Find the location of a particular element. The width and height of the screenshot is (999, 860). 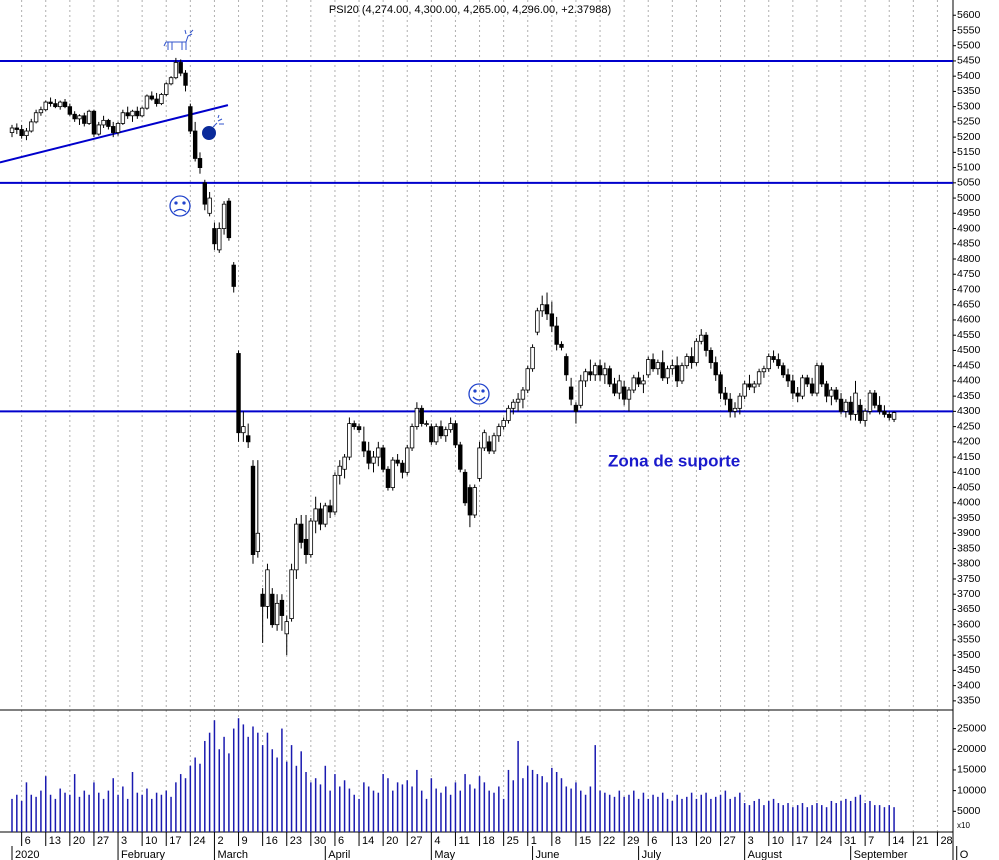

y-tick-label: 4050 is located at coordinates (969, 487).